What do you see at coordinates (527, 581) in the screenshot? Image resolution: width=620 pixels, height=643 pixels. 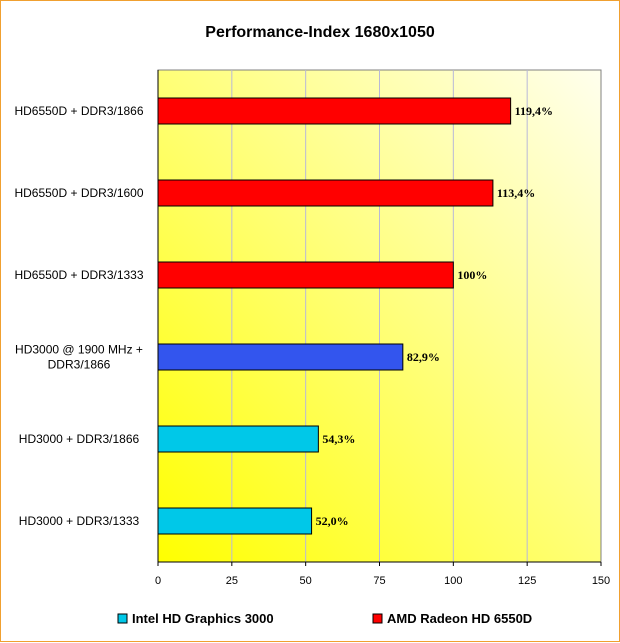 I see `x-tick-label: 125` at bounding box center [527, 581].